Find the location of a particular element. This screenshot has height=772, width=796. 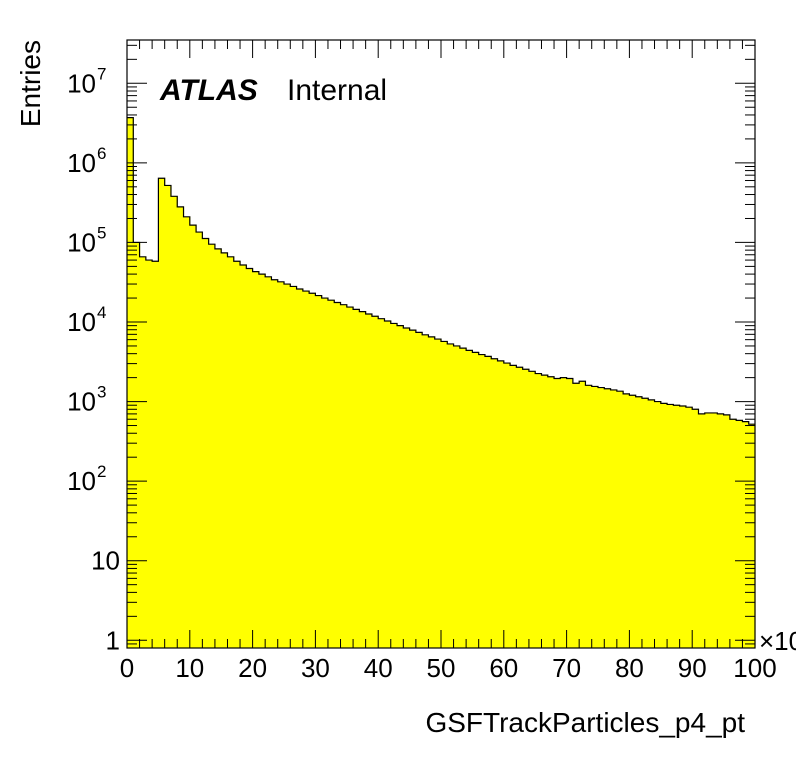

y-tick-label: 10 is located at coordinates (105, 561).